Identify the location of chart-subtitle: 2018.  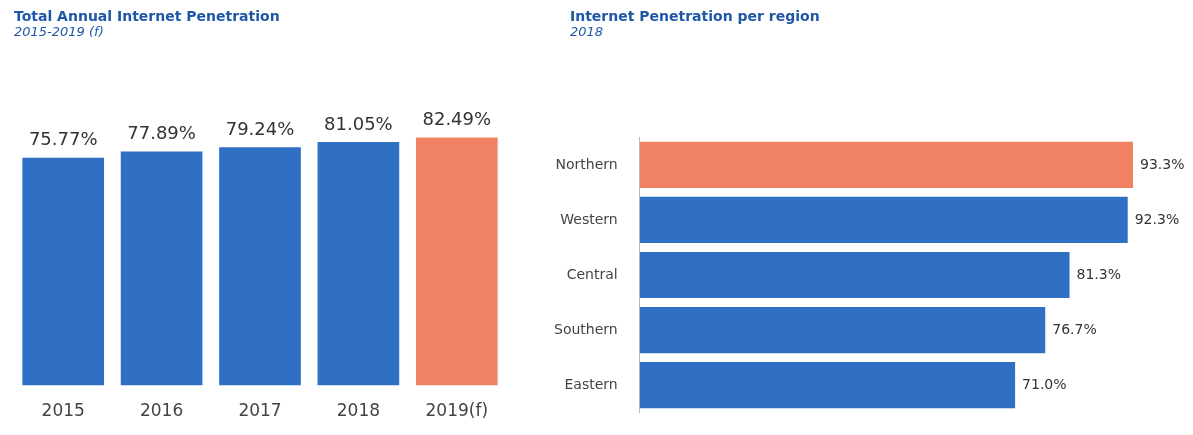
(587, 31).